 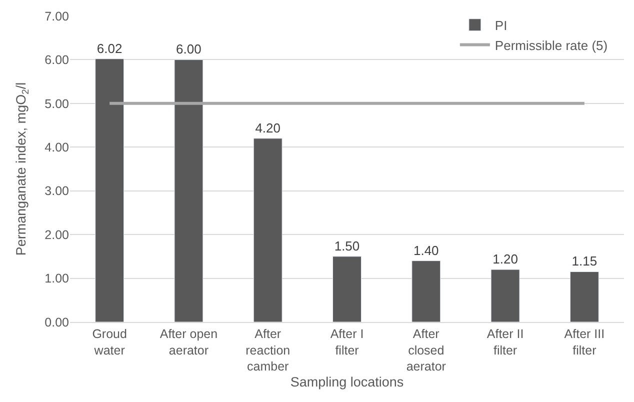 I want to click on y-tick-label: 7.00, so click(x=57, y=16).